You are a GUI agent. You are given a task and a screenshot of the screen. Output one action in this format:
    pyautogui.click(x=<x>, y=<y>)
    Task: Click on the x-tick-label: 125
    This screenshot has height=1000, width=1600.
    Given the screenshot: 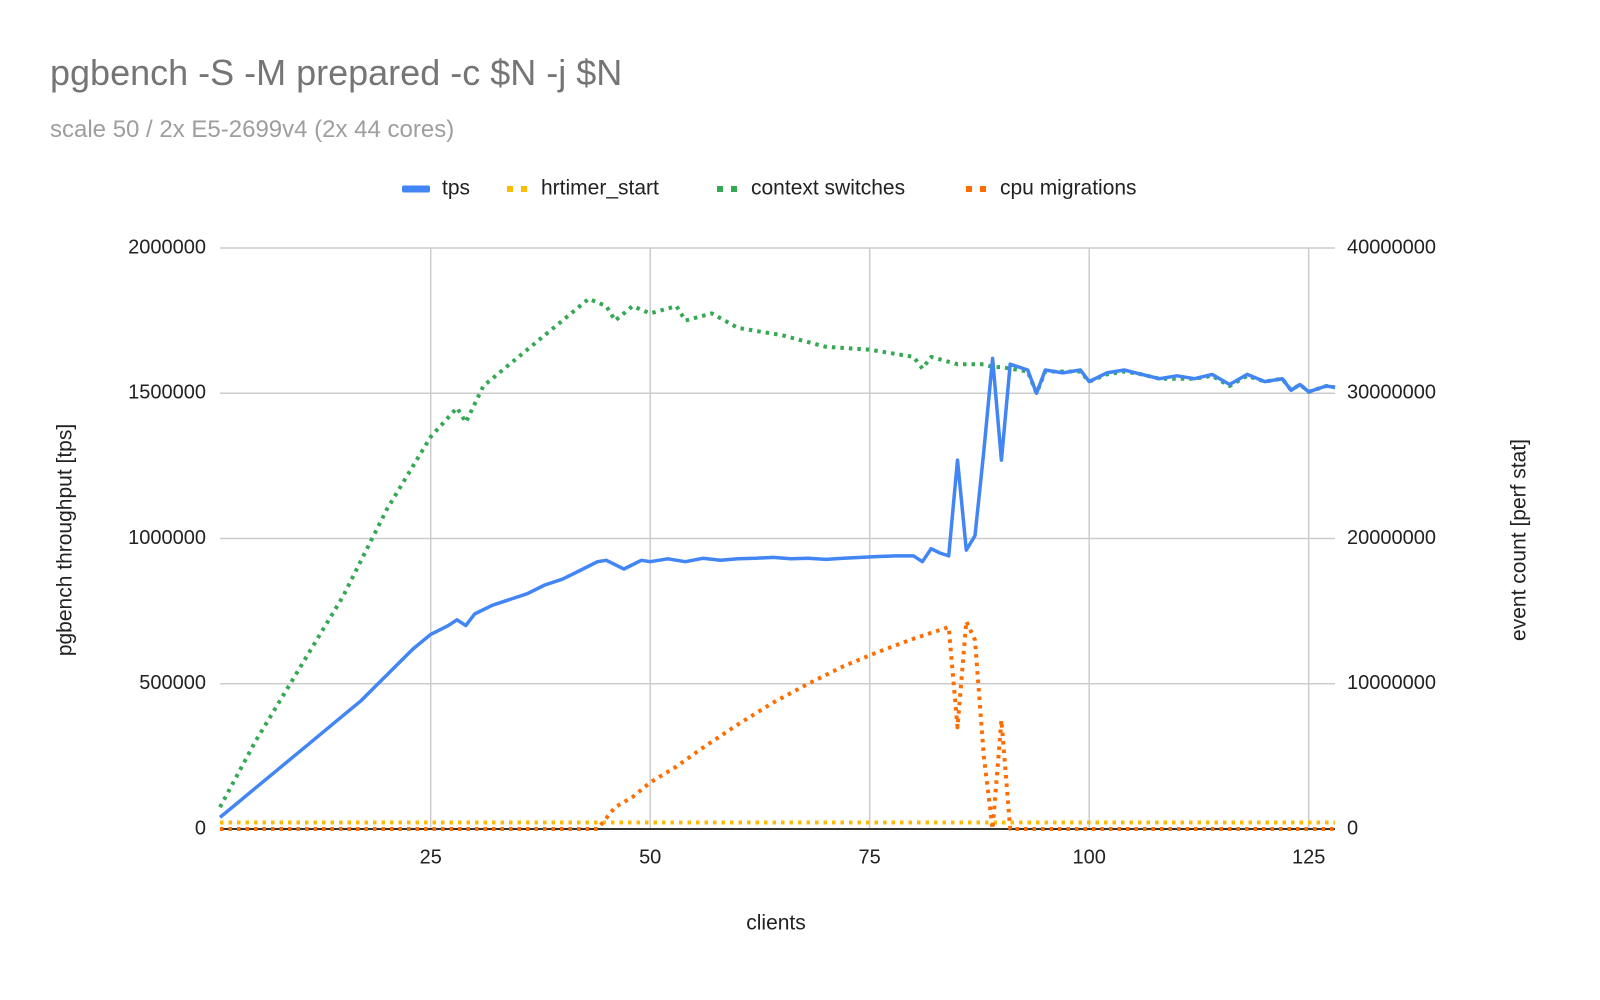 What is the action you would take?
    pyautogui.click(x=1308, y=857)
    